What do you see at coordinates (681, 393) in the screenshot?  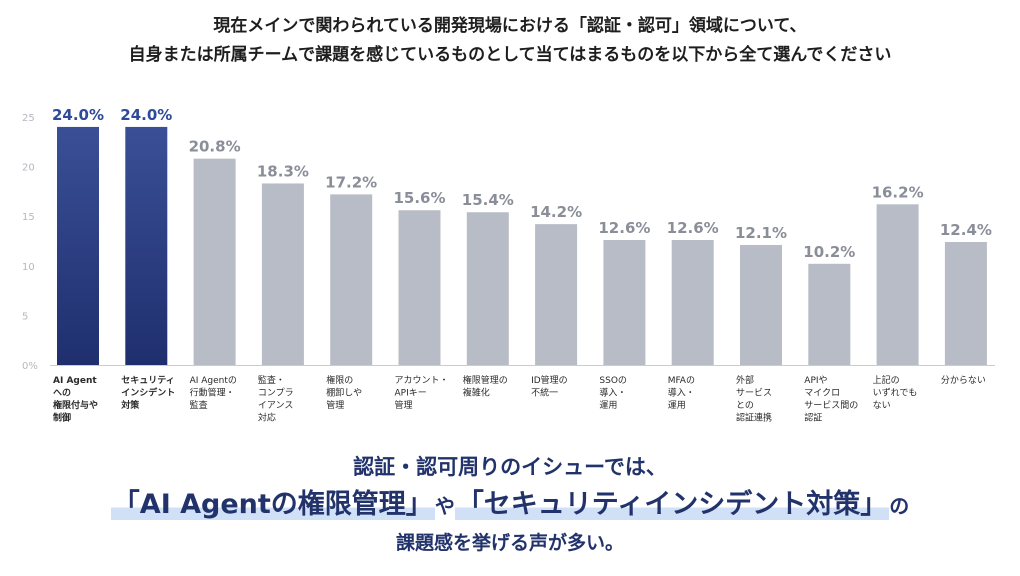 I see `category-label: MFAの導入・運用` at bounding box center [681, 393].